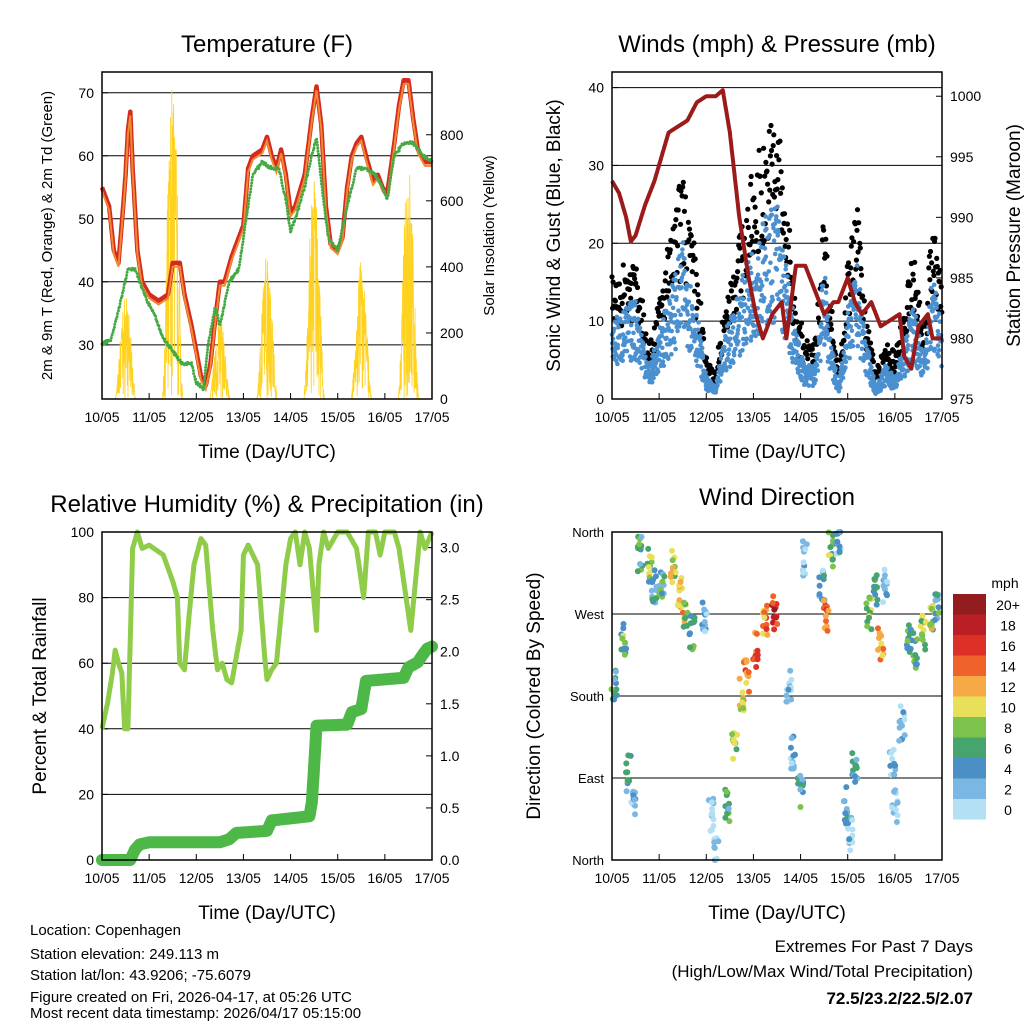 The height and width of the screenshot is (1024, 1024). What do you see at coordinates (874, 946) in the screenshot?
I see `extremes-title: Extremes For Past 7 Days` at bounding box center [874, 946].